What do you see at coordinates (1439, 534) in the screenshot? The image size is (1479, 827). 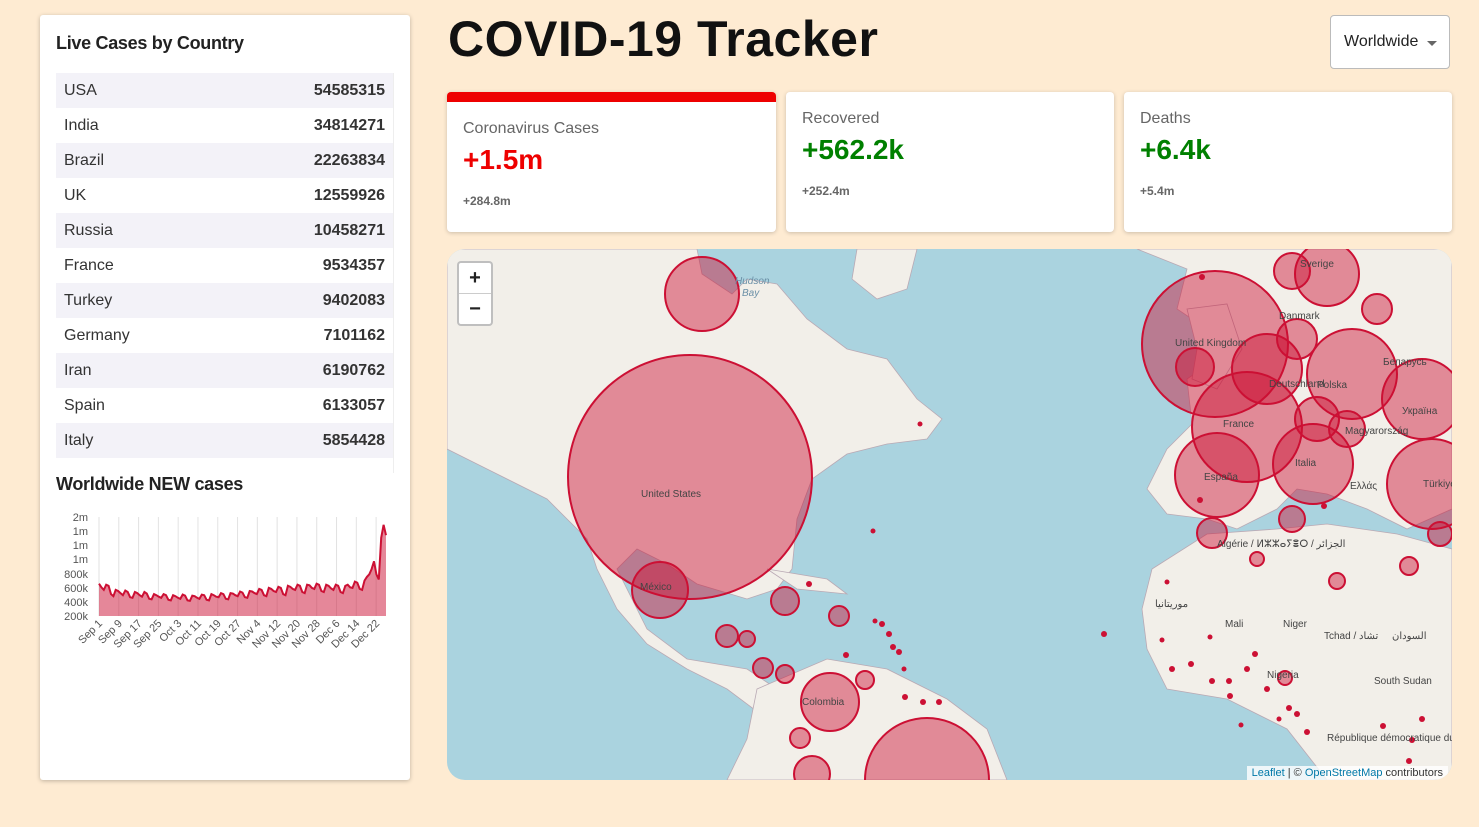 I see `circle-israel` at bounding box center [1439, 534].